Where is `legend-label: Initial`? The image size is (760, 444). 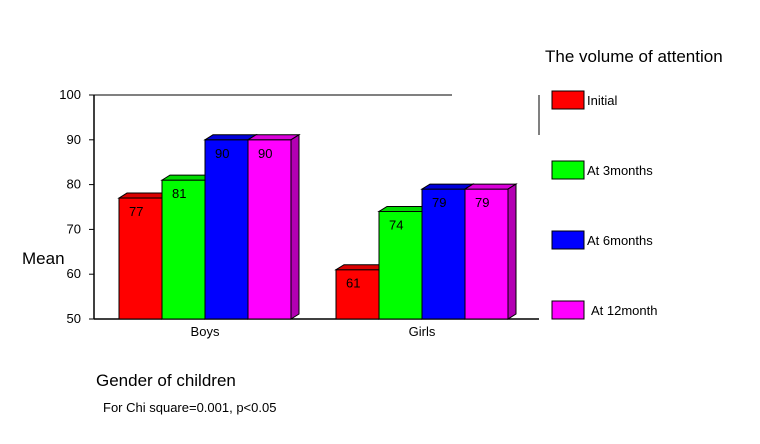
legend-label: Initial is located at coordinates (602, 100).